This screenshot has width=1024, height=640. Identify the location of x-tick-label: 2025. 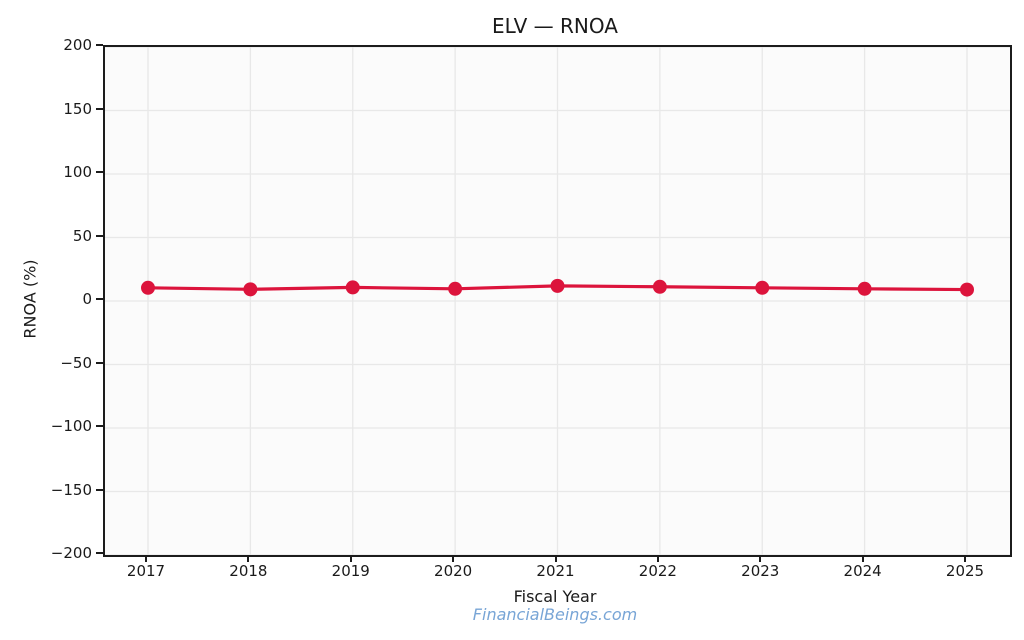
(965, 571).